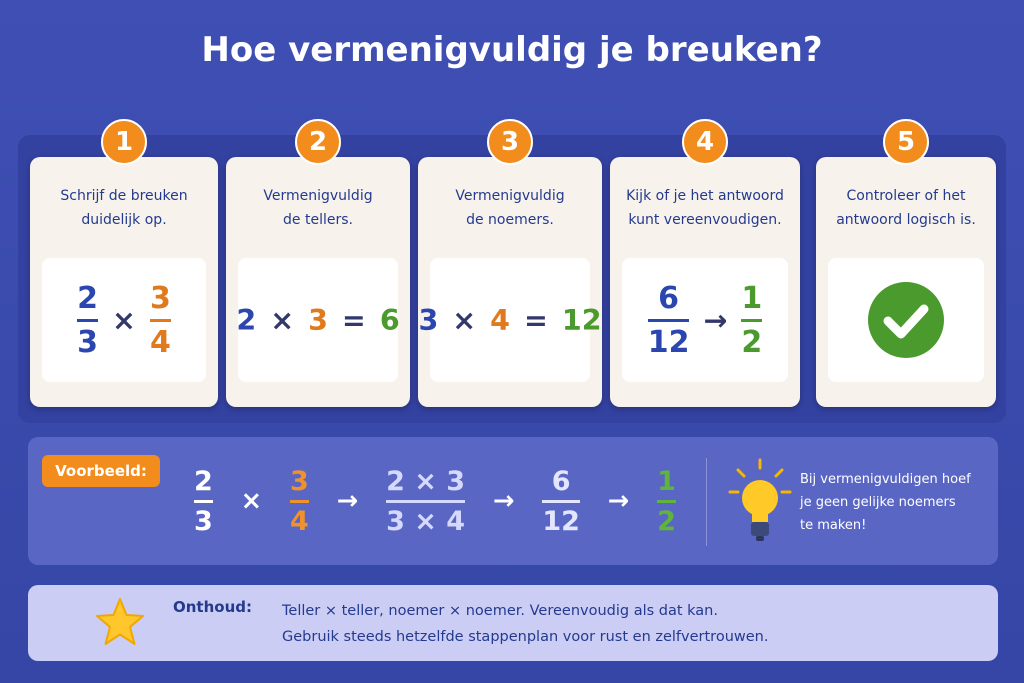  I want to click on step-number: 3, so click(510, 142).